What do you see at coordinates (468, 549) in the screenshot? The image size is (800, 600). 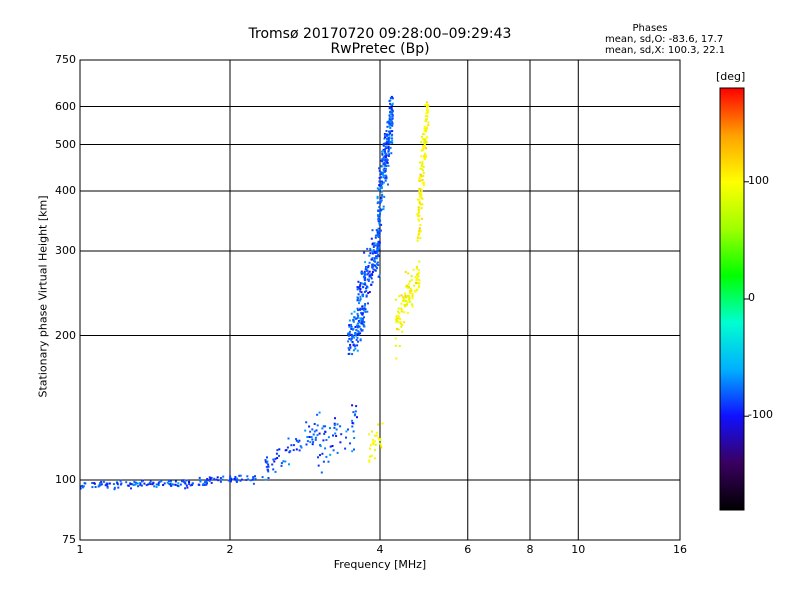 I see `x-tick-label: 6` at bounding box center [468, 549].